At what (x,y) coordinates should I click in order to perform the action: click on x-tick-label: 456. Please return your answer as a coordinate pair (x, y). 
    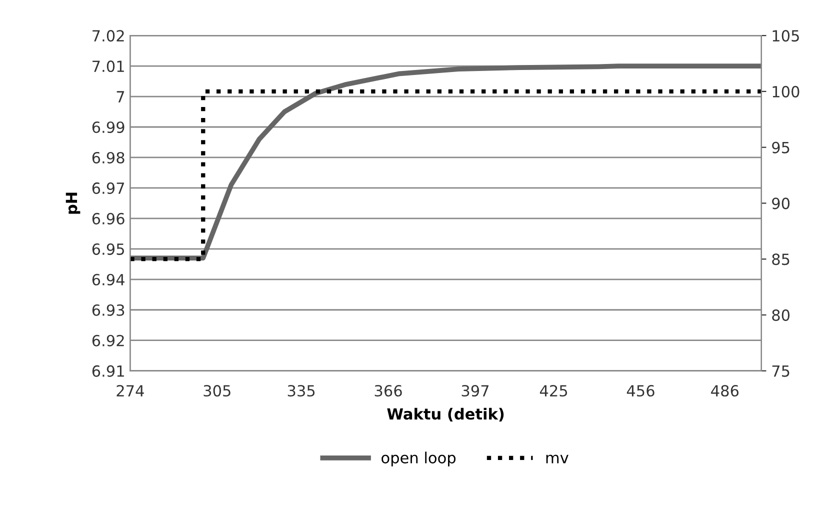
    Looking at the image, I should click on (640, 391).